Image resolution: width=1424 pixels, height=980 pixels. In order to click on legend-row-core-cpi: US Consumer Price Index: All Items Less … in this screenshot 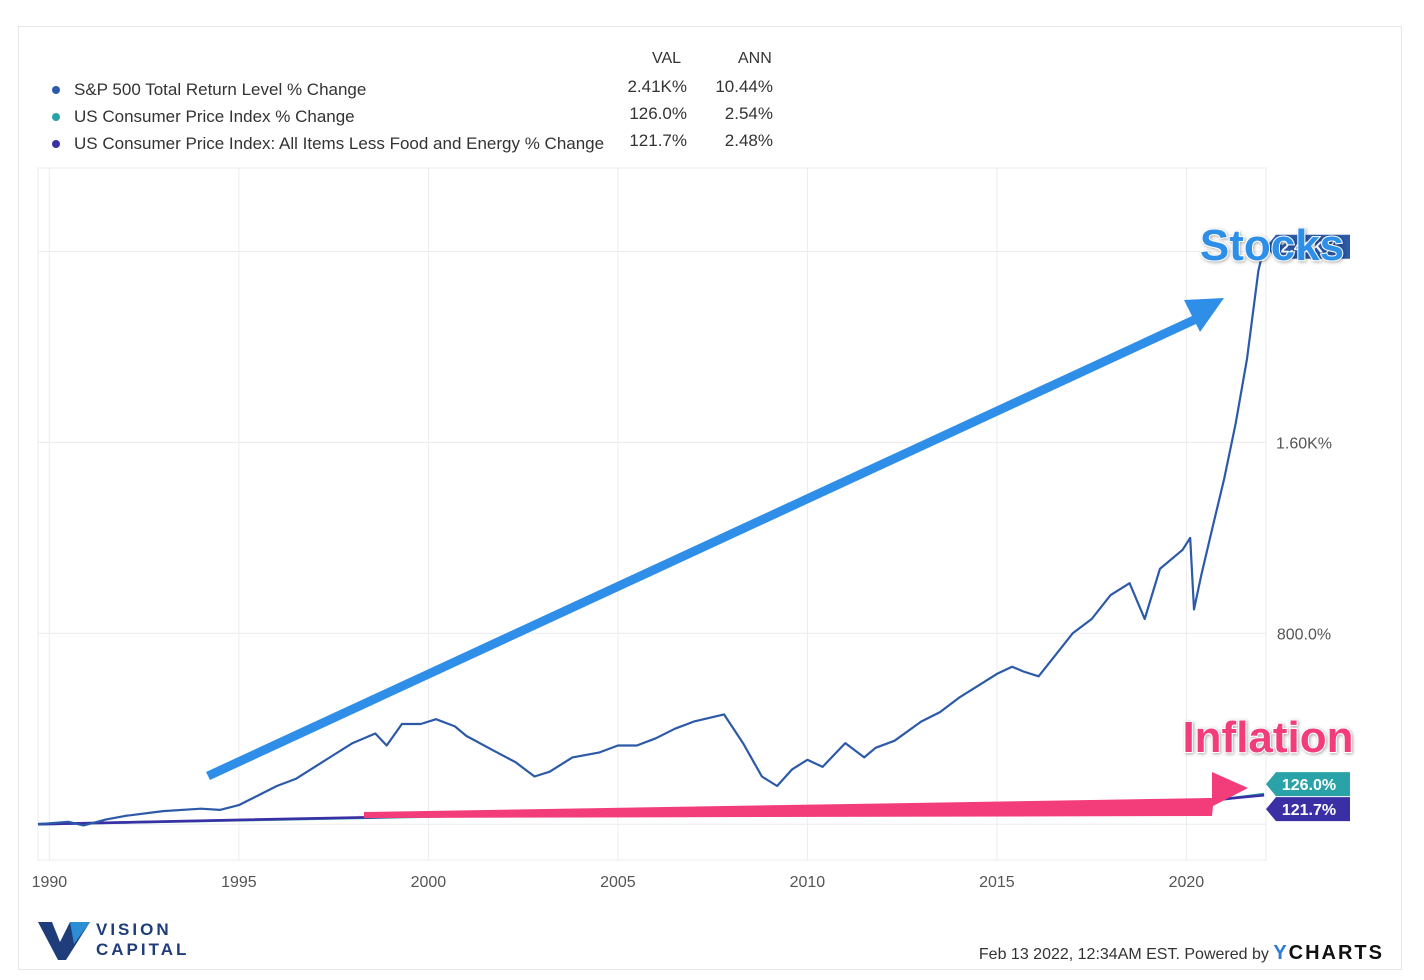, I will do `click(328, 144)`.